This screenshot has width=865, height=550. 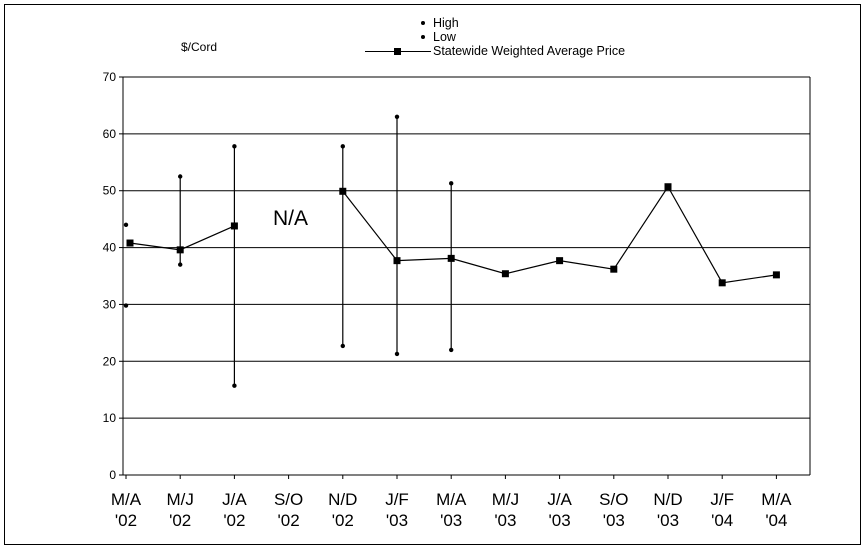 What do you see at coordinates (423, 23) in the screenshot?
I see `legend-marker-high` at bounding box center [423, 23].